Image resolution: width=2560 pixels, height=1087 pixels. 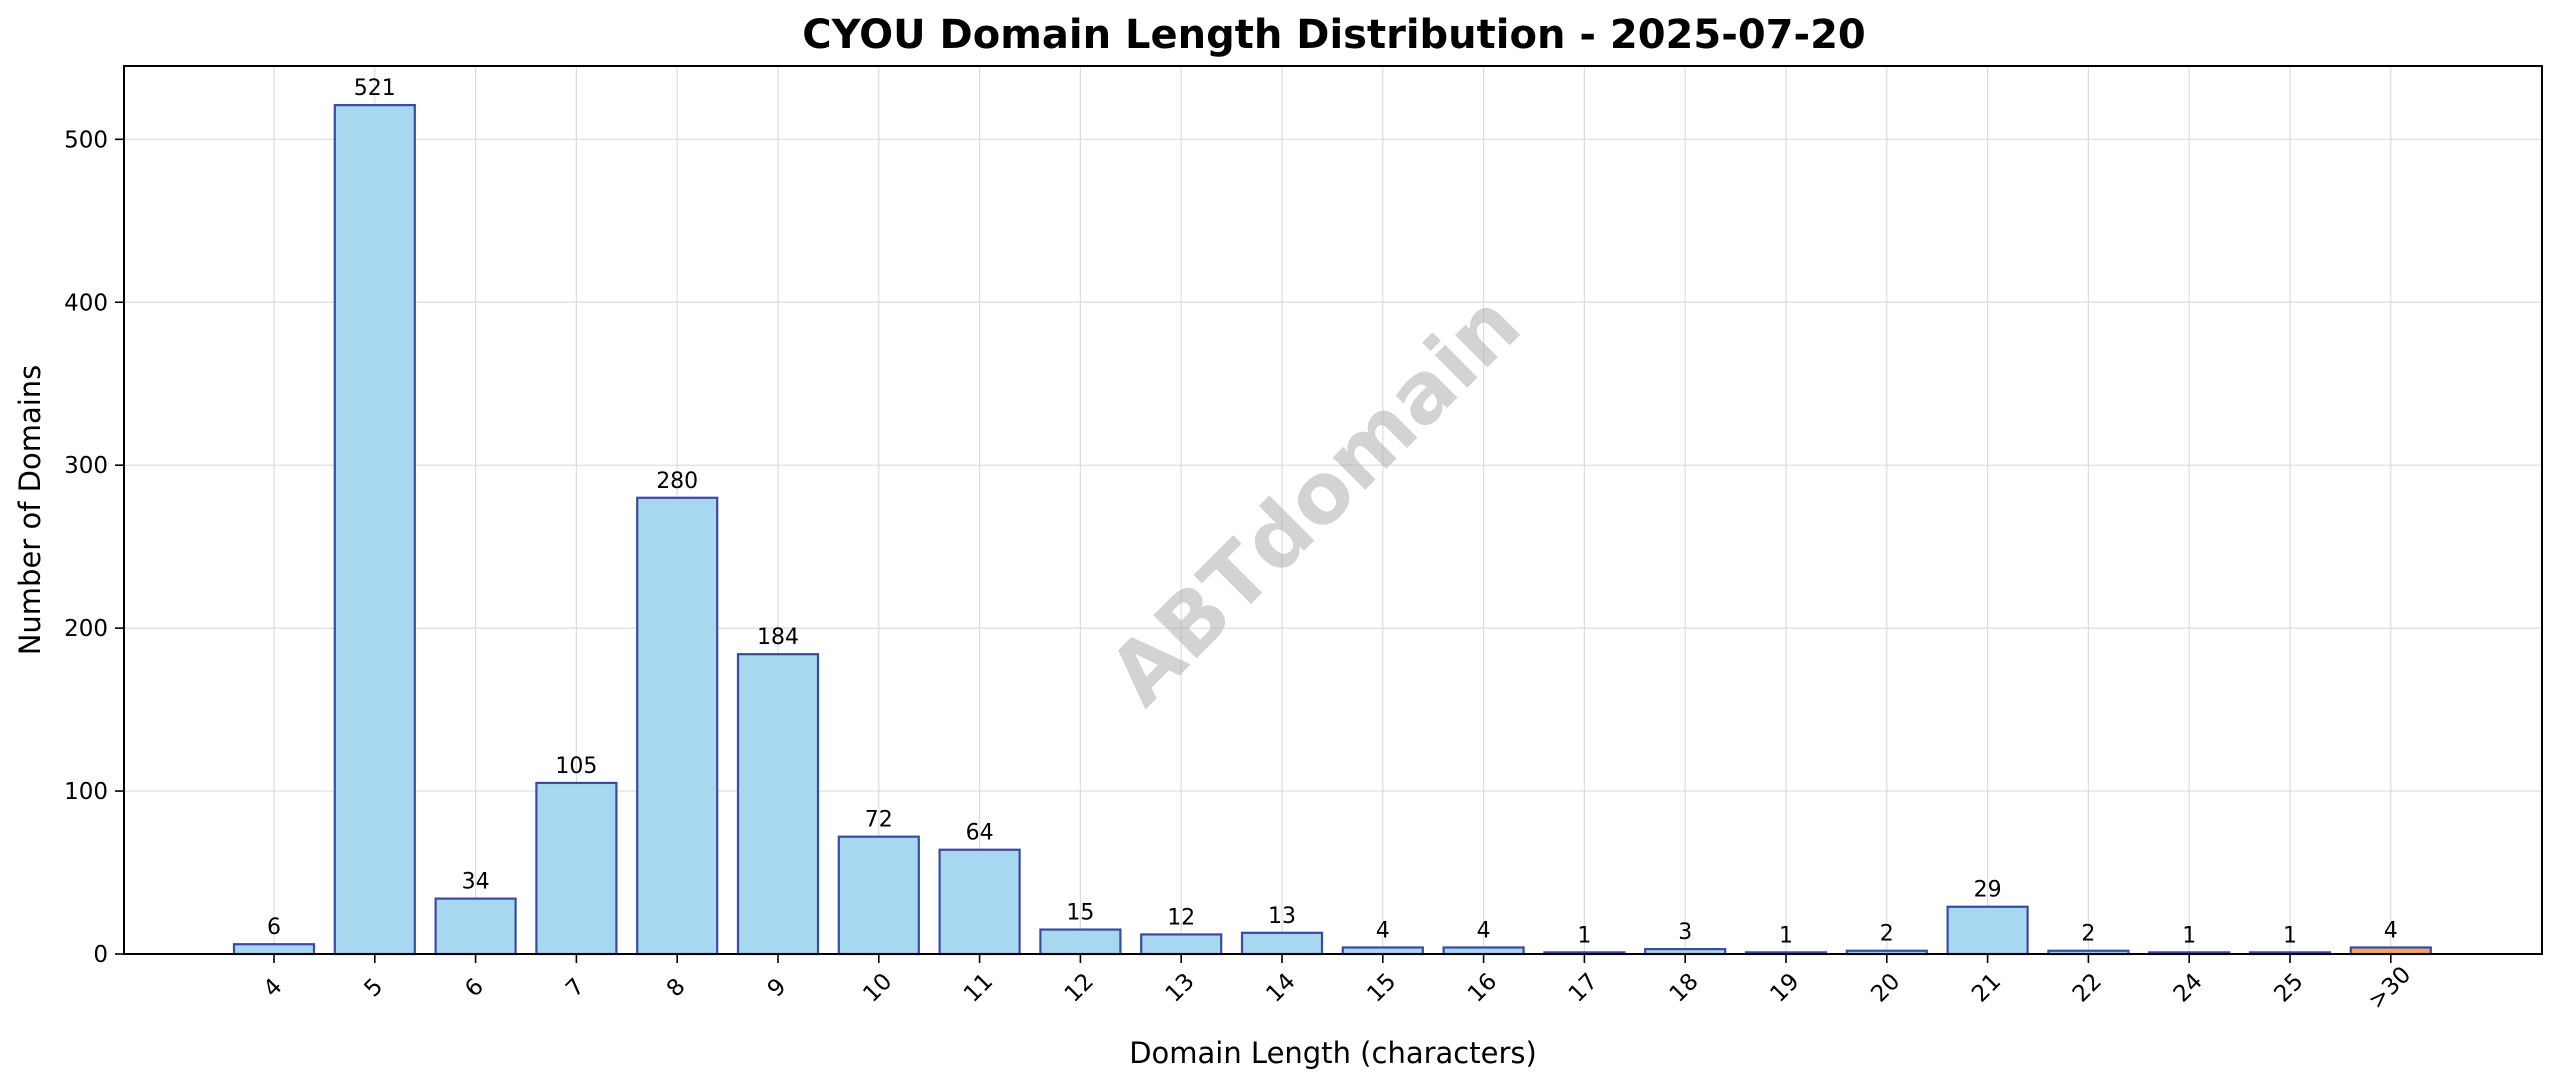 What do you see at coordinates (1281, 988) in the screenshot?
I see `x-tick-label: 14` at bounding box center [1281, 988].